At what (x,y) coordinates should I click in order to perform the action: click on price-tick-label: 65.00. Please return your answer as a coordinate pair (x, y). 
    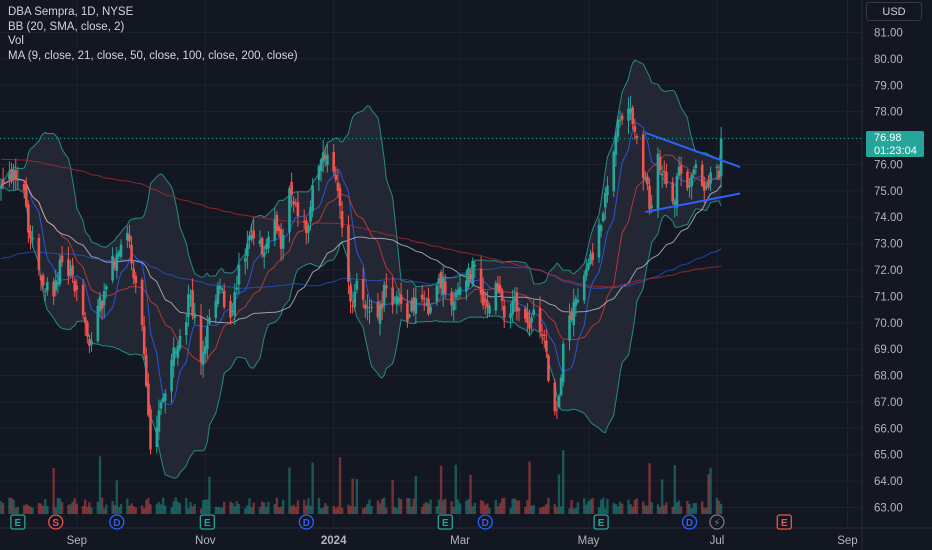
    Looking at the image, I should click on (888, 456).